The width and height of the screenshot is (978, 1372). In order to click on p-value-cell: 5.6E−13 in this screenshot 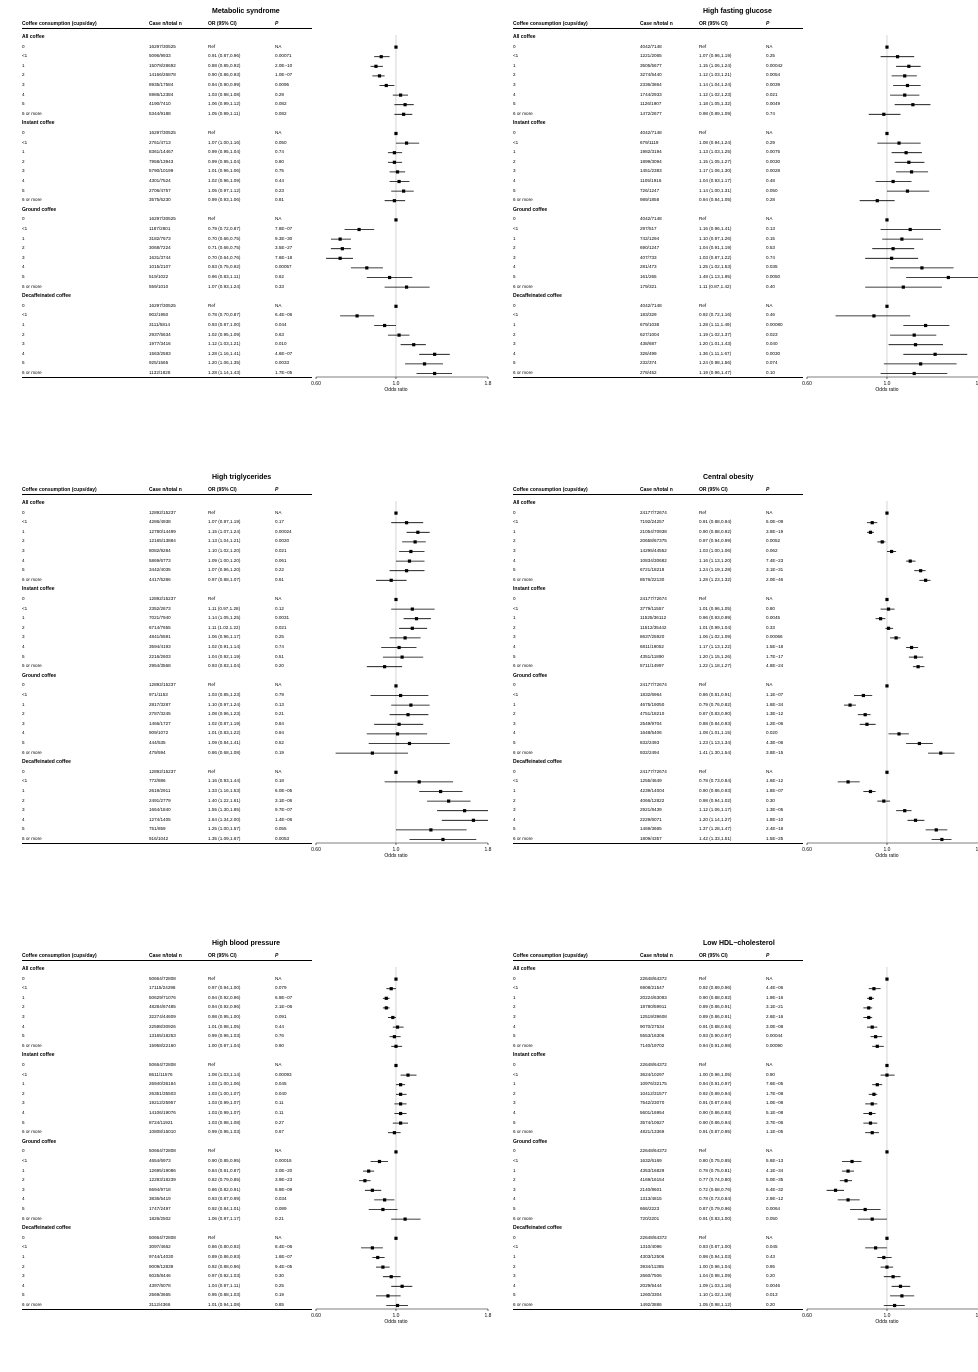, I will do `click(775, 1160)`.